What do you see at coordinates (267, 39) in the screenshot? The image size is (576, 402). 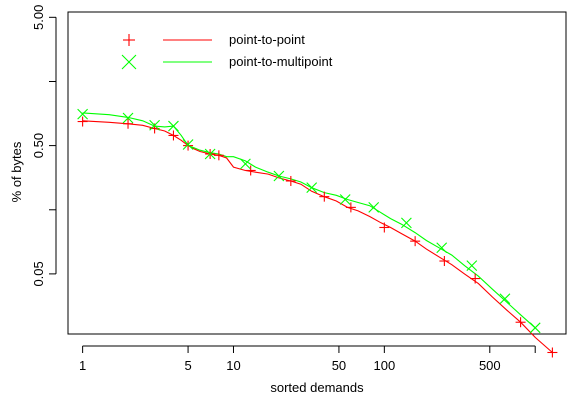 I see `legend-label: point-to-point` at bounding box center [267, 39].